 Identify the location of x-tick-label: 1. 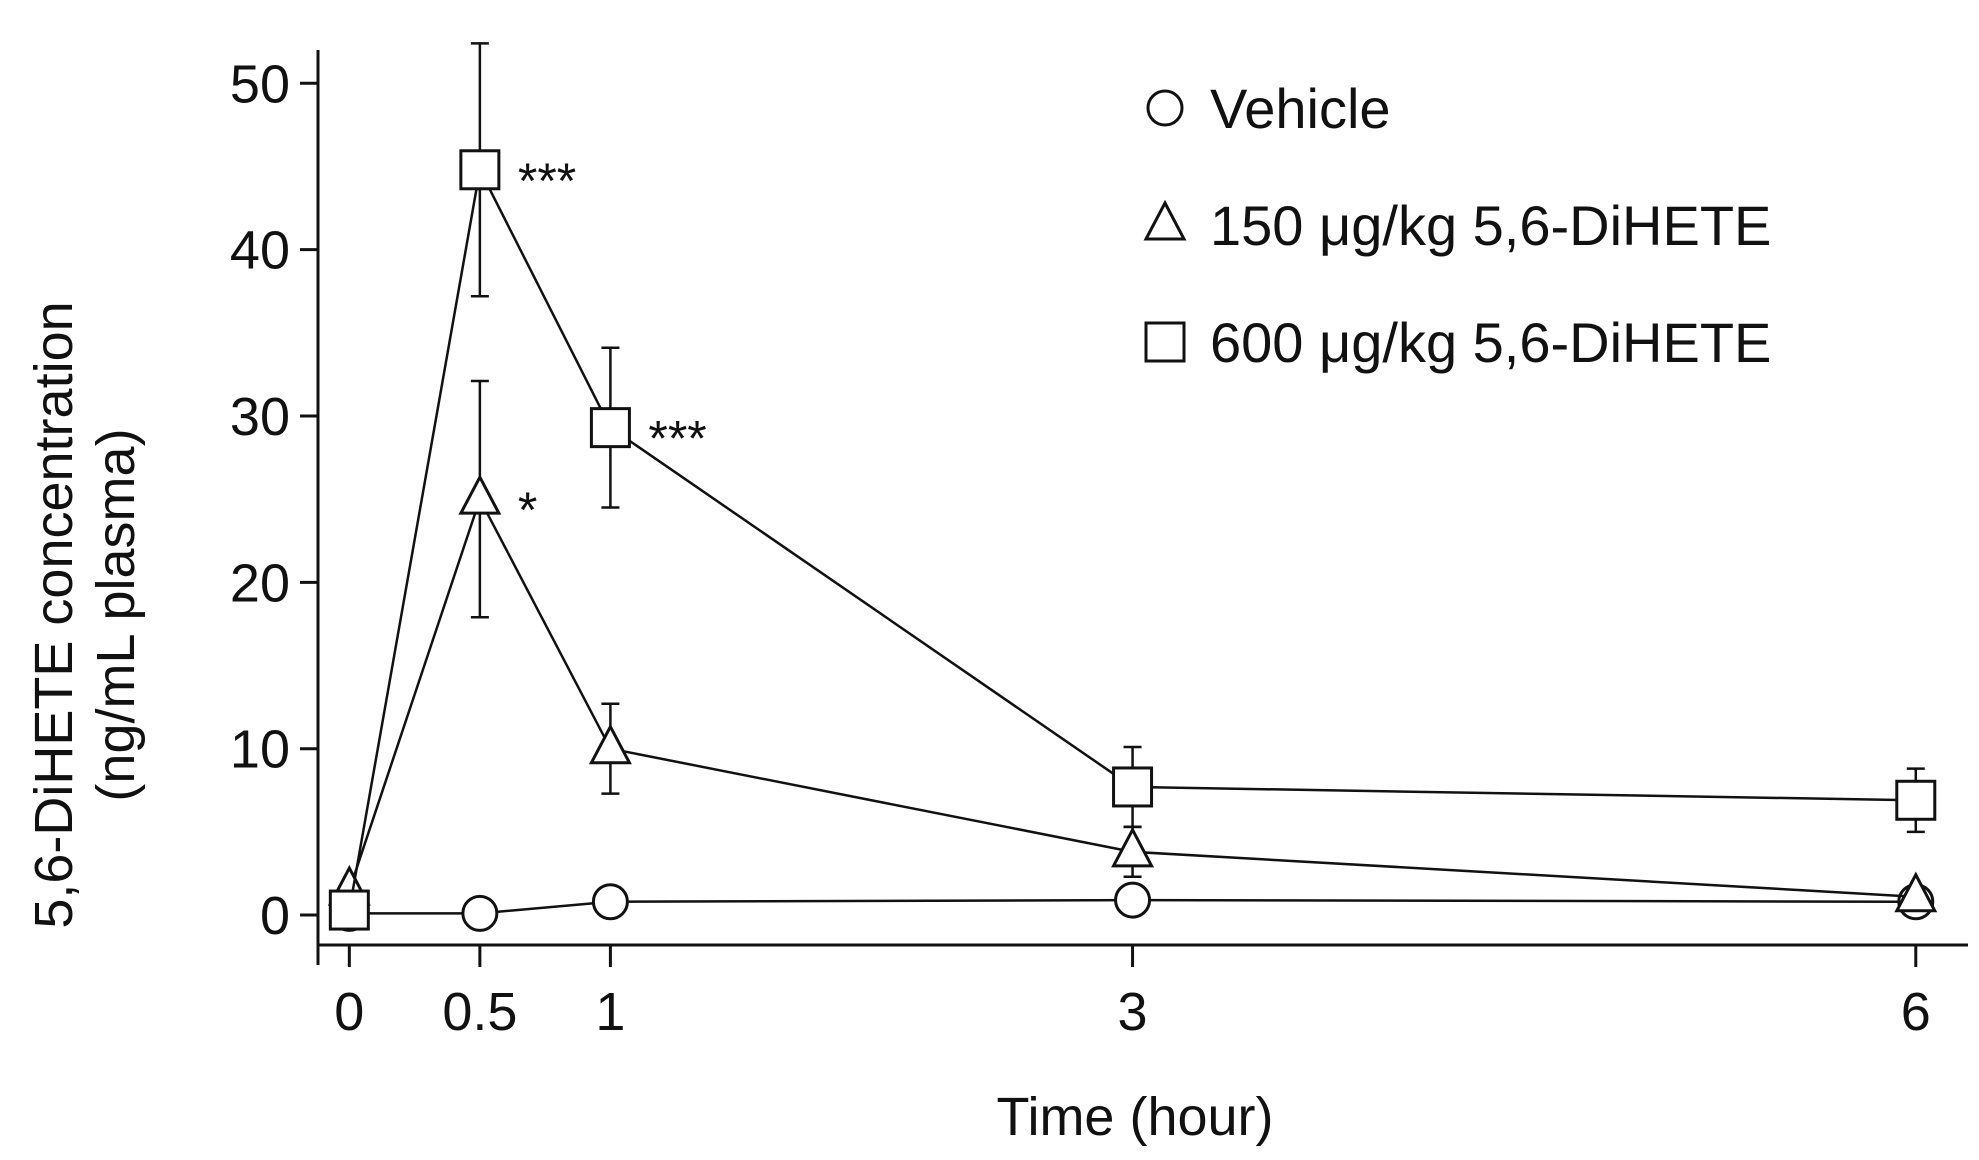
(610, 1012).